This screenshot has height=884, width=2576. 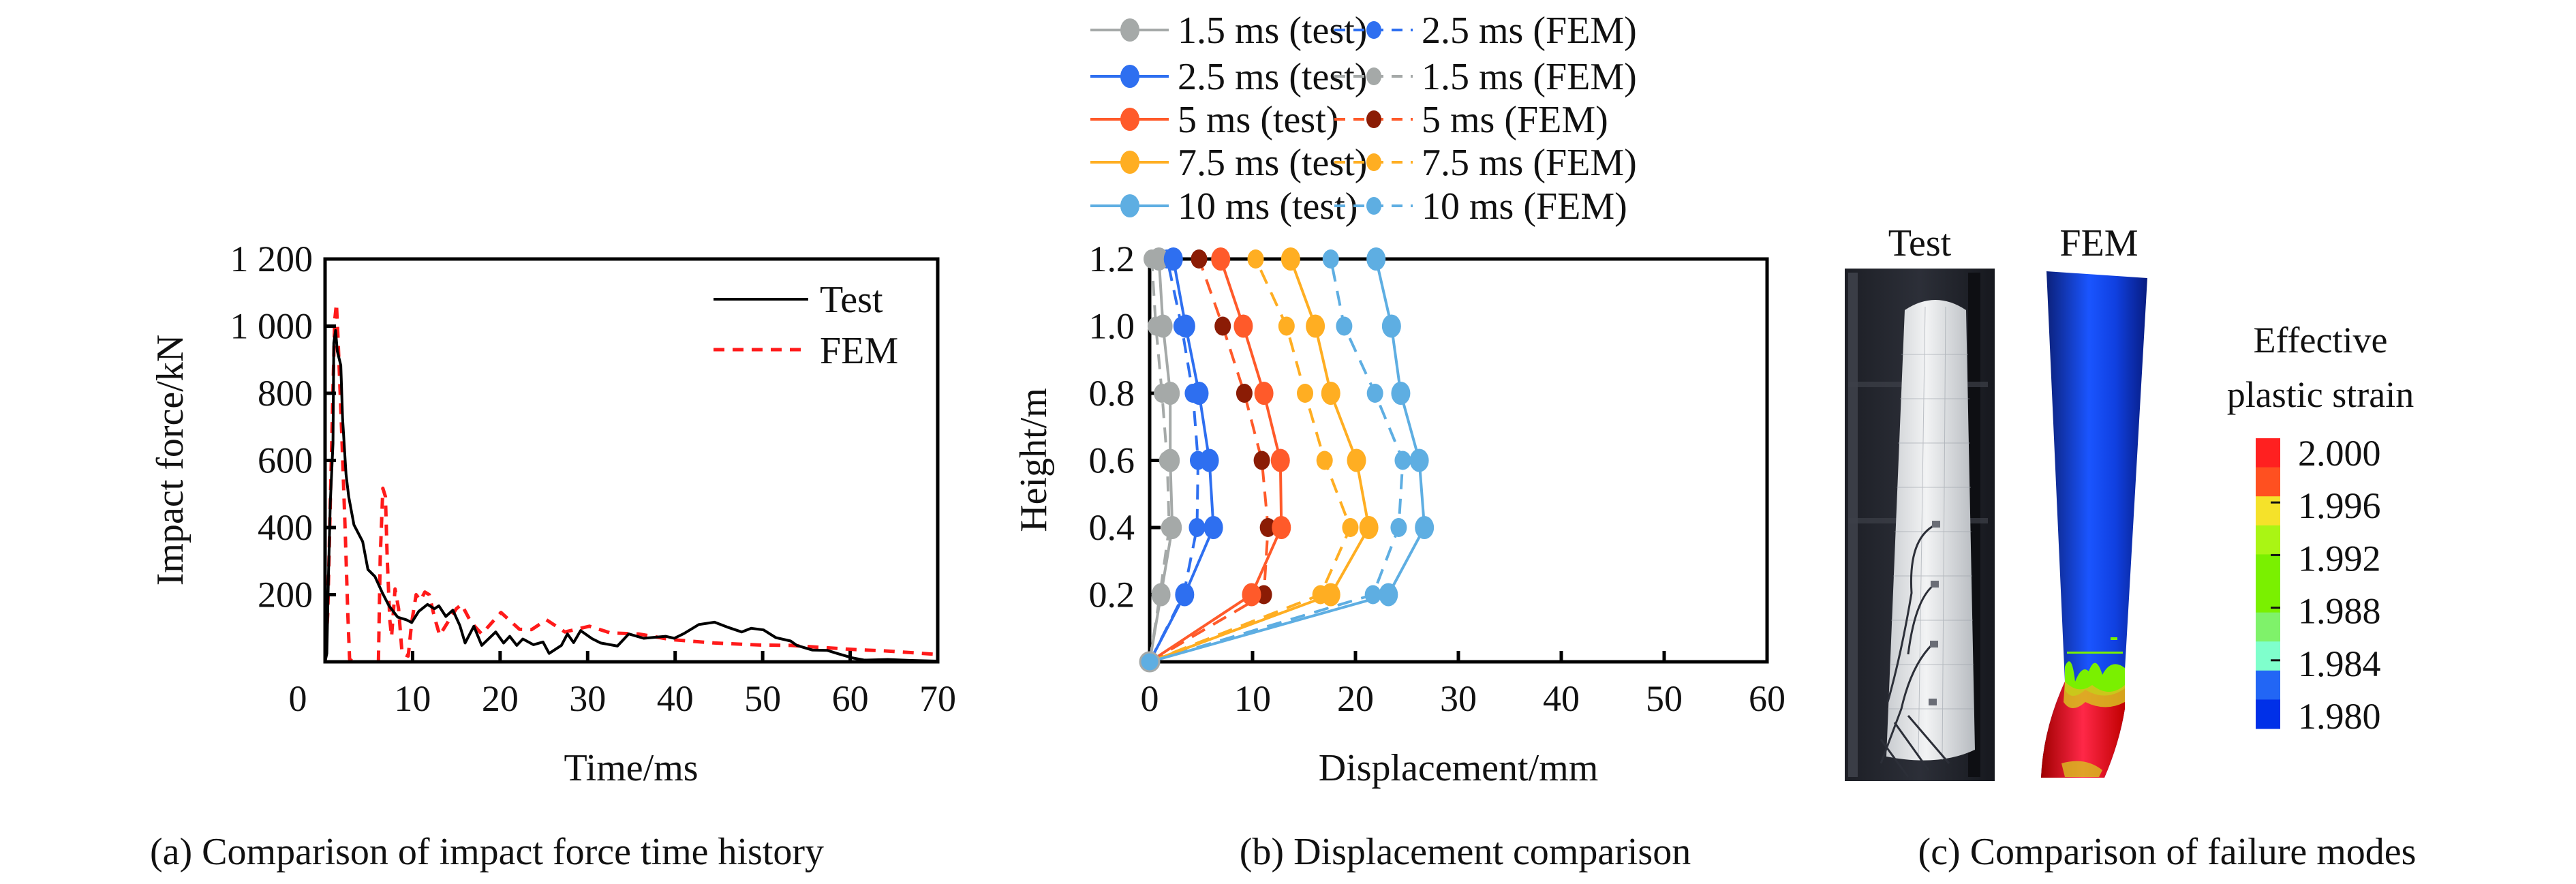 I want to click on legend-entry-2-5-ms-fem-: 2.5 ms (FEM), so click(x=1486, y=31).